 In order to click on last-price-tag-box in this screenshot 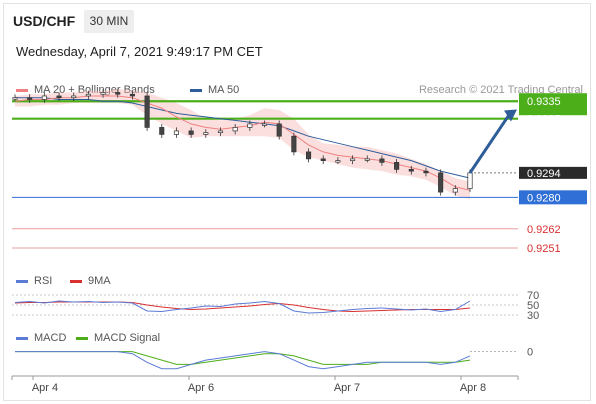, I will do `click(553, 172)`.